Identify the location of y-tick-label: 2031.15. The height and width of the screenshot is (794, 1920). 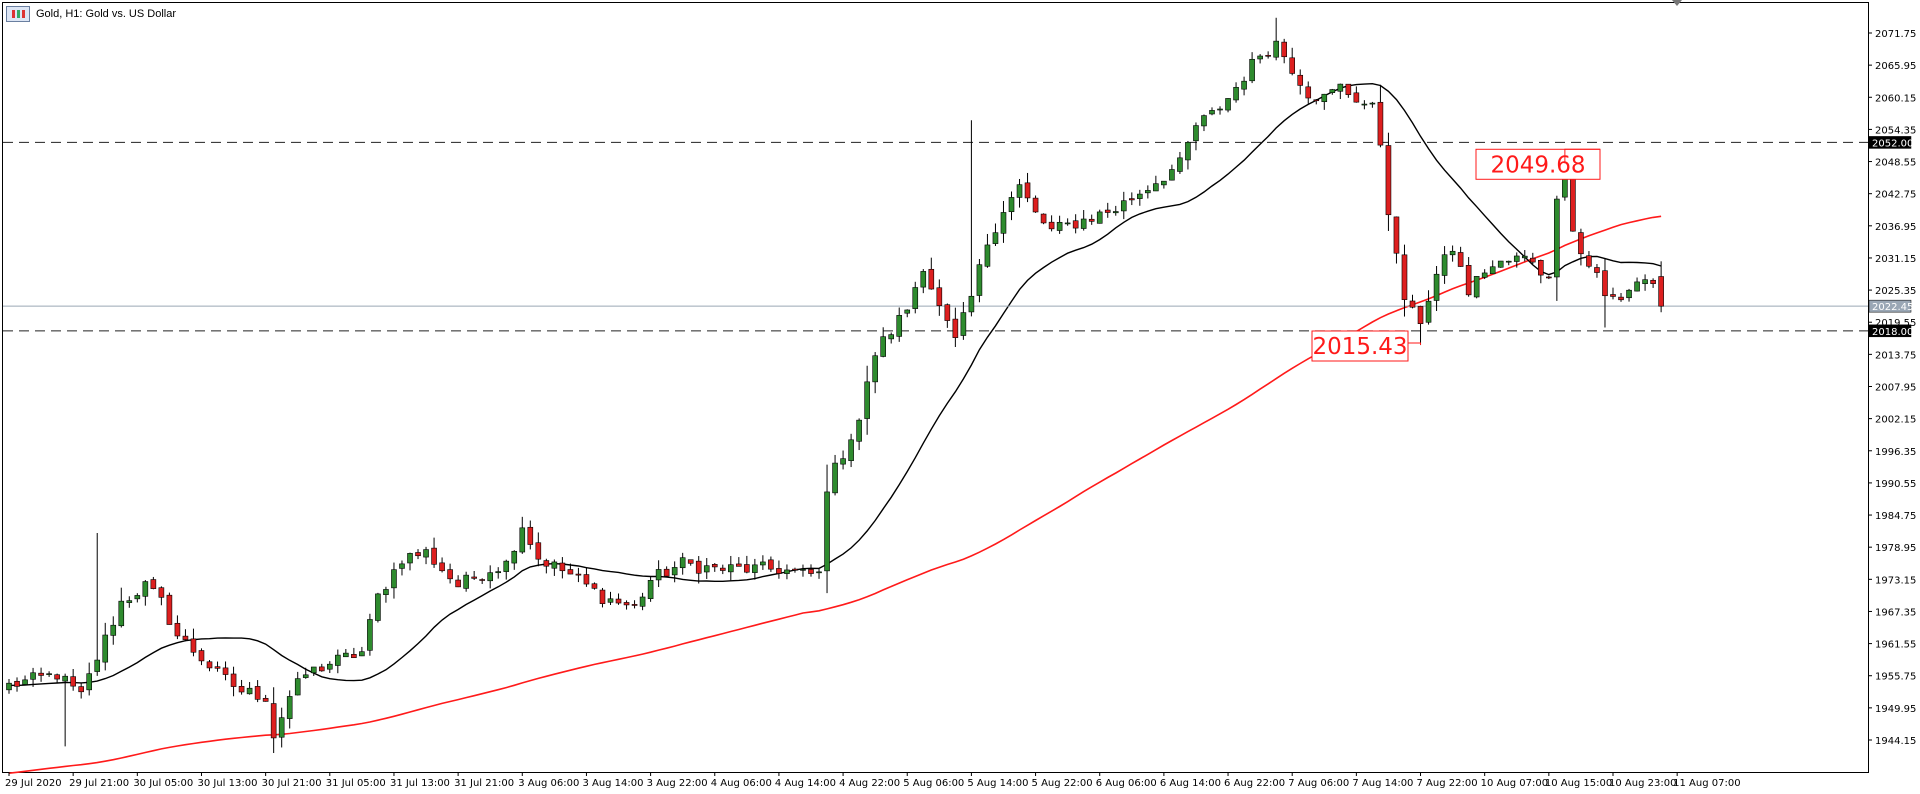
(1895, 259).